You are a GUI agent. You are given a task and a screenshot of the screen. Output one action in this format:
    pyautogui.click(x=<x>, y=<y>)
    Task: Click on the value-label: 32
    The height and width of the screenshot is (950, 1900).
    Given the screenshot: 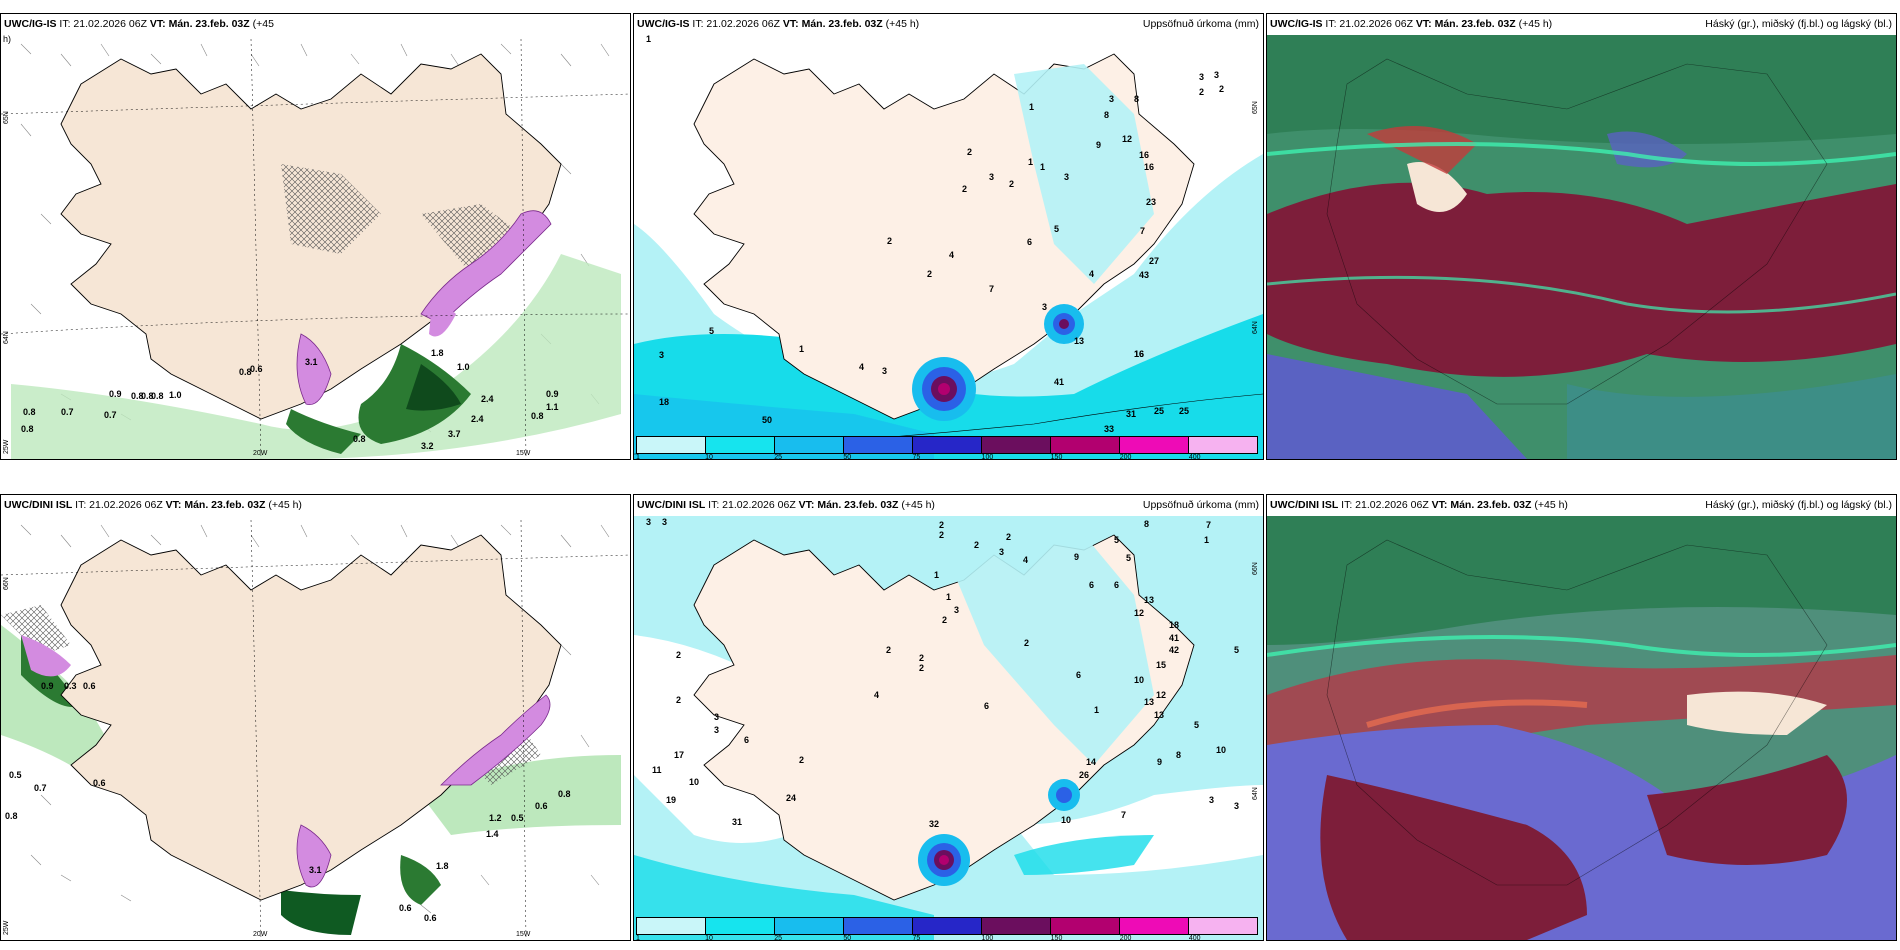 What is the action you would take?
    pyautogui.click(x=934, y=824)
    